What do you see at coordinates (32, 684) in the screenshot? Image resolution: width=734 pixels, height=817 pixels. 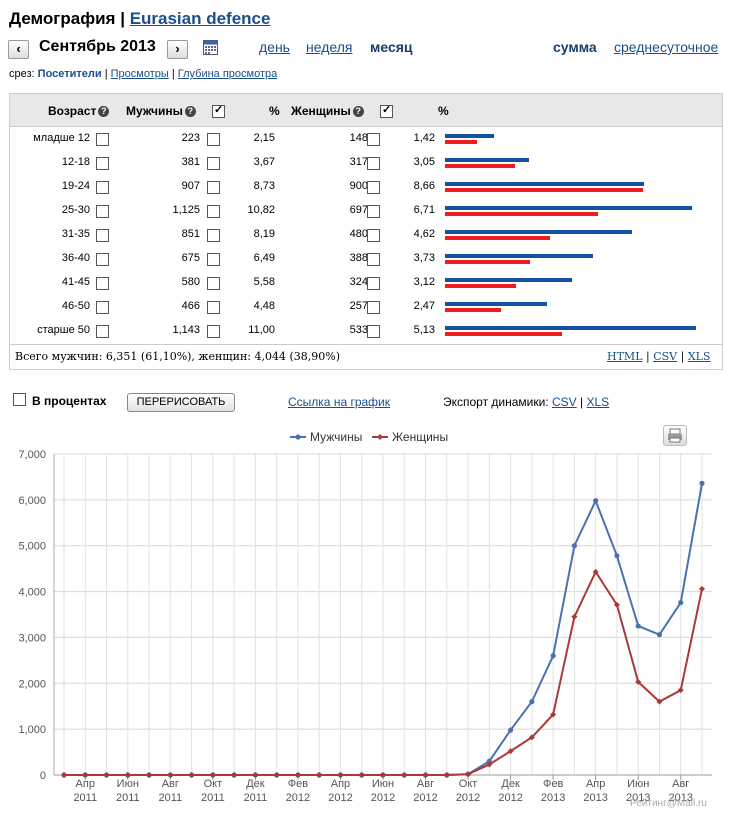 I see `y-tick-label: 2,000` at bounding box center [32, 684].